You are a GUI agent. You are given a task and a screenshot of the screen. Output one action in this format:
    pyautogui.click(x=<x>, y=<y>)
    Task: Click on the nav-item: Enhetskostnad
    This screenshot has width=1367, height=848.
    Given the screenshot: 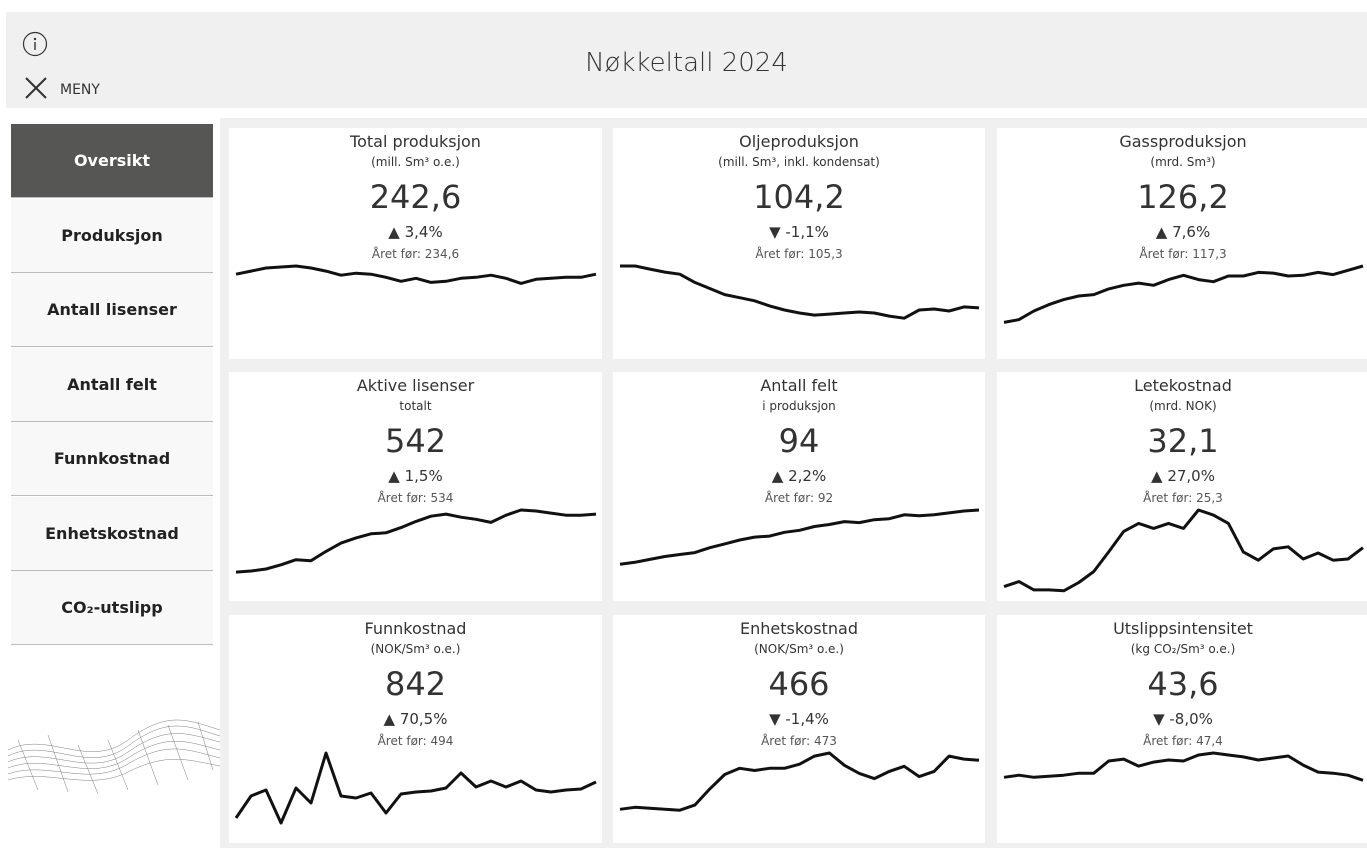 What is the action you would take?
    pyautogui.click(x=112, y=533)
    